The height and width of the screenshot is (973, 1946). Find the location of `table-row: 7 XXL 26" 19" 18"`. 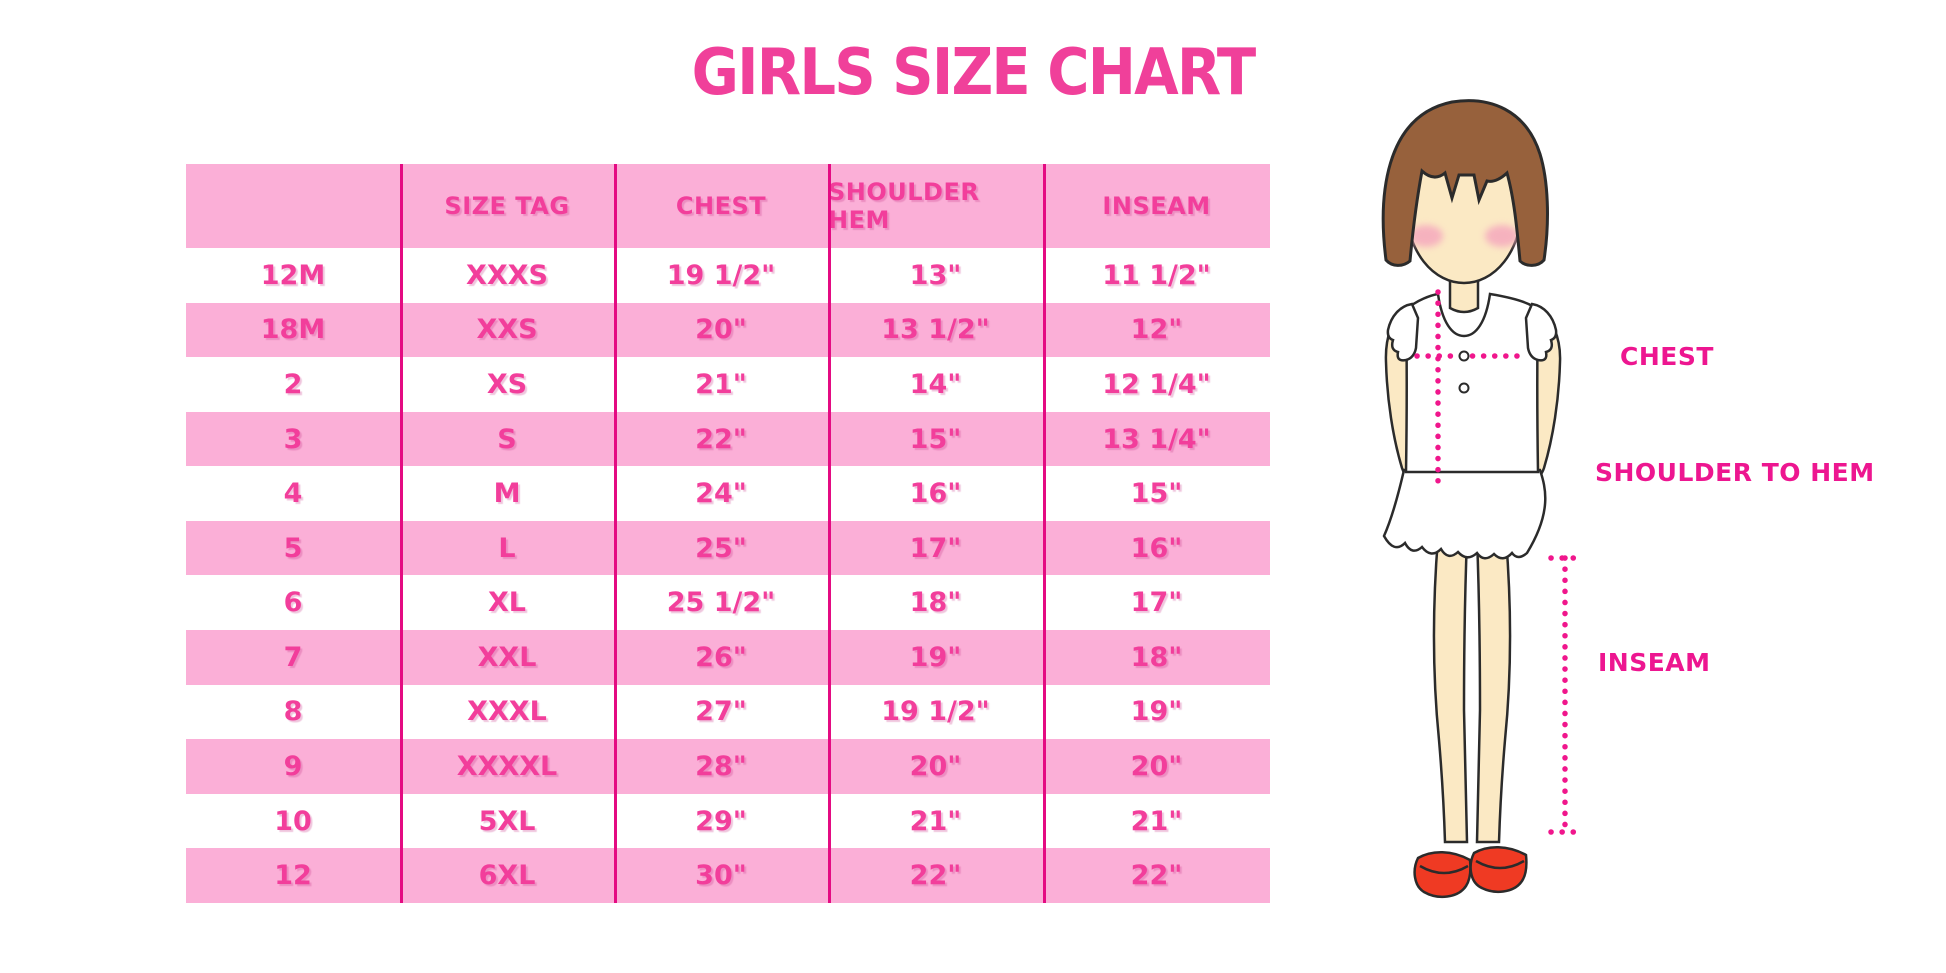

table-row: 7 XXL 26" 19" 18" is located at coordinates (728, 657).